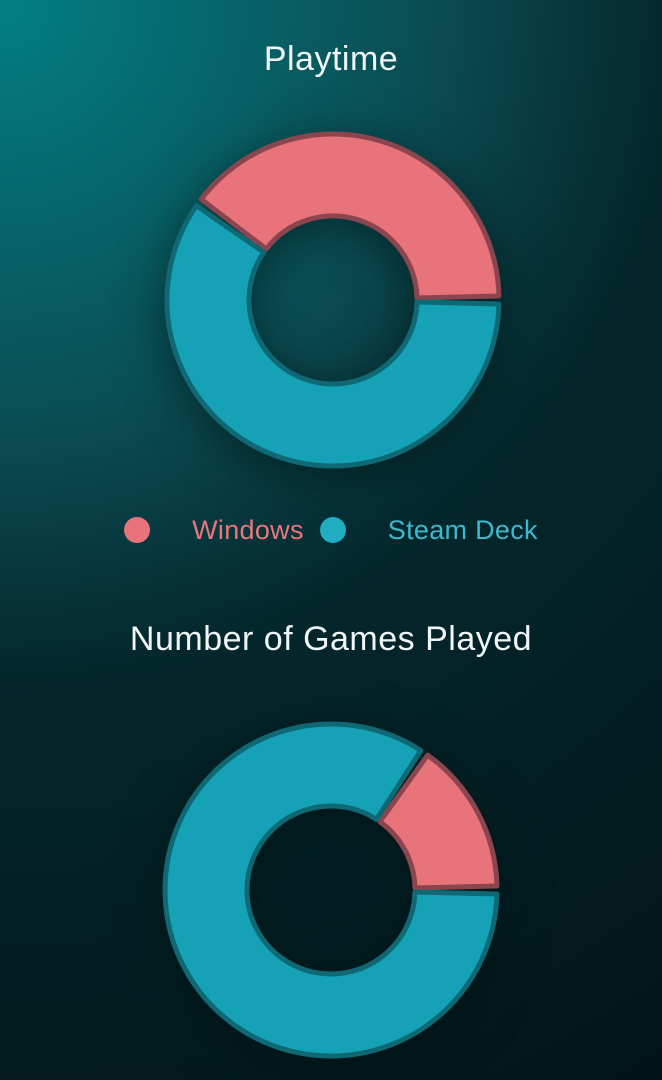  Describe the element at coordinates (248, 529) in the screenshot. I see `windows-legend-label: Windows` at that location.